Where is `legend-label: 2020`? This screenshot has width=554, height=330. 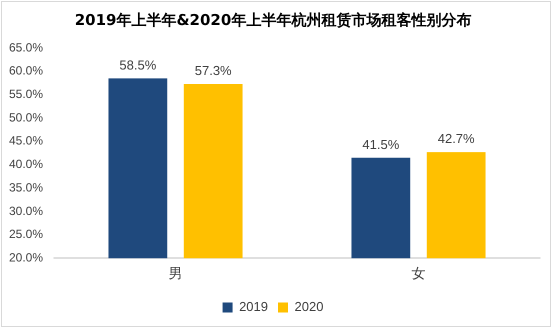
legend-label: 2020 is located at coordinates (309, 306).